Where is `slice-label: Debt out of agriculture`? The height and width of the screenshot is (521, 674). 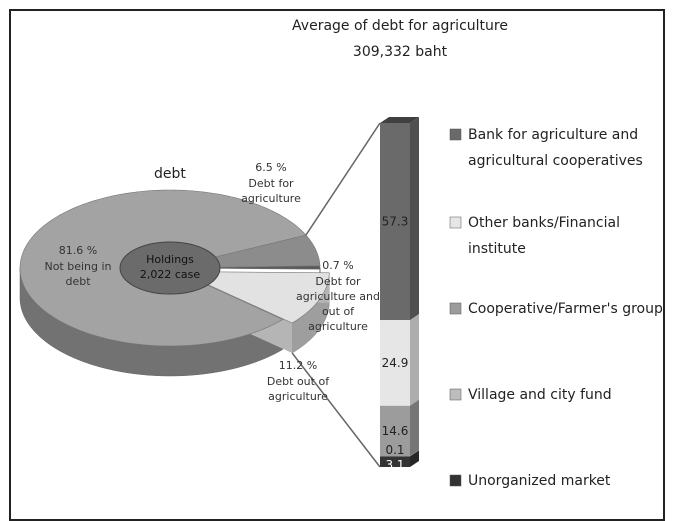
slice-label: Debt out of agriculture is located at coordinates (298, 389).